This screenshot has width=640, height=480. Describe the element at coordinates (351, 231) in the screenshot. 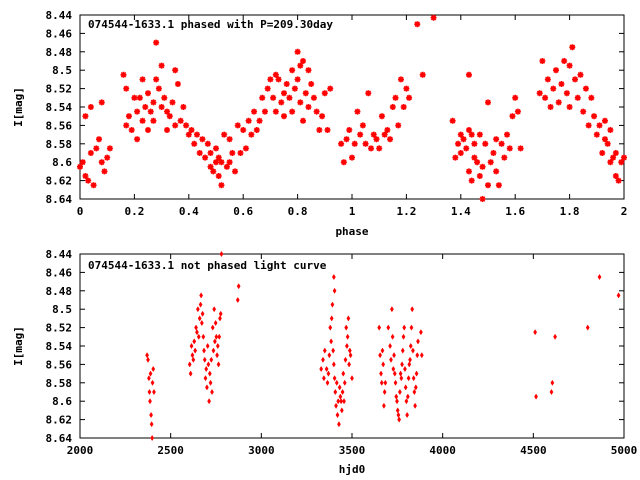

I see `x-axis-label: phase` at that location.